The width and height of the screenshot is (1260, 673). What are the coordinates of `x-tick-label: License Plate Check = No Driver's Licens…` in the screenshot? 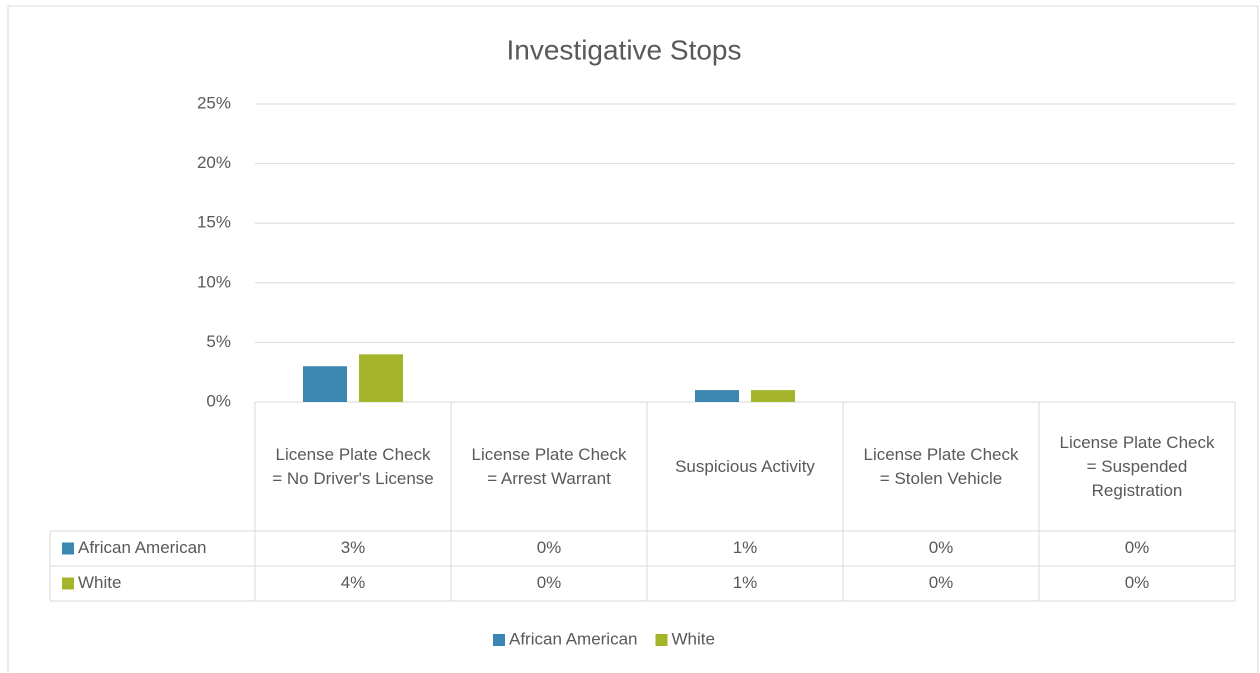 It's located at (353, 466).